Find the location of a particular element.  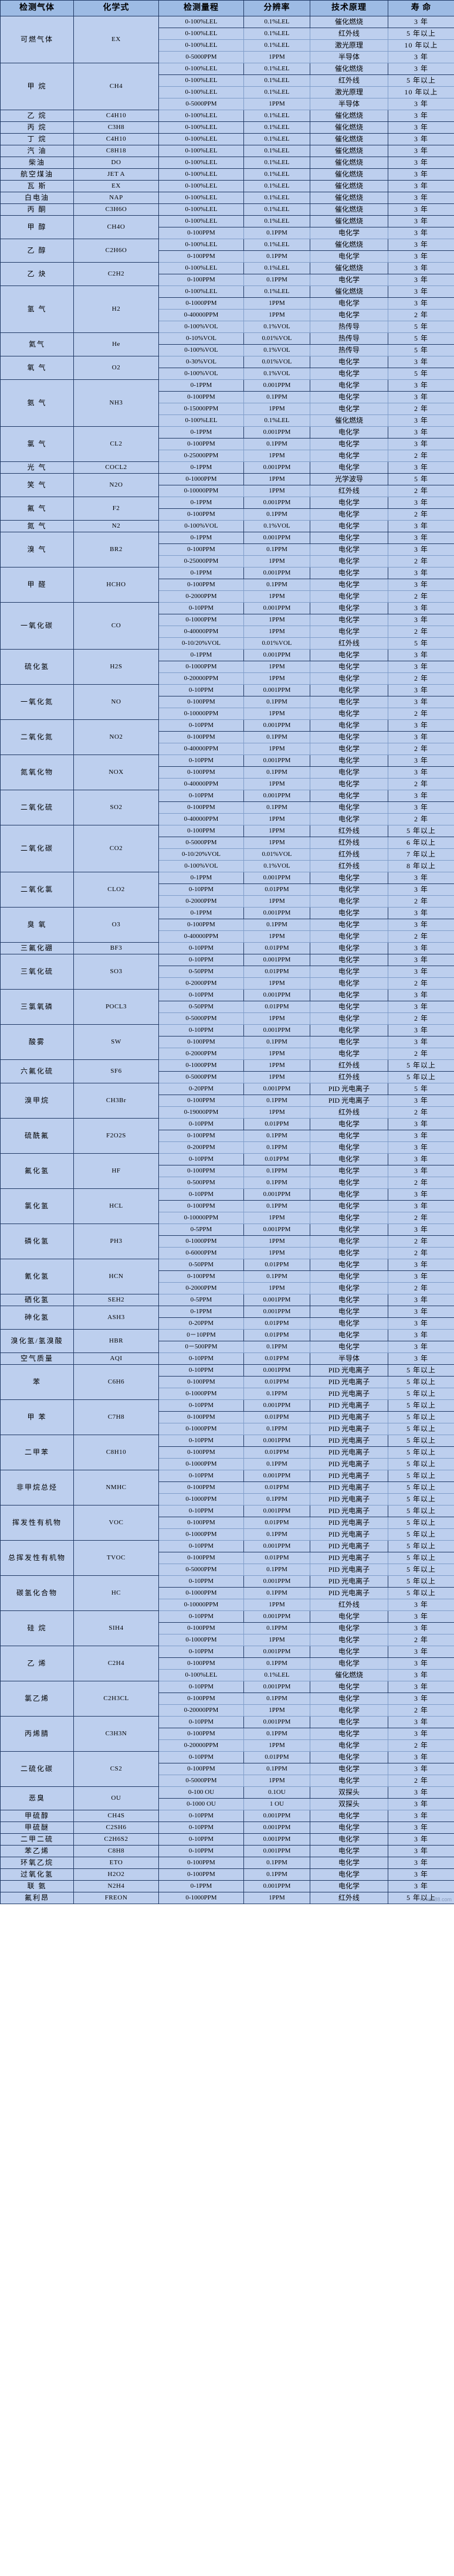

cell-gas-name: 氮 气 is located at coordinates (37, 526).